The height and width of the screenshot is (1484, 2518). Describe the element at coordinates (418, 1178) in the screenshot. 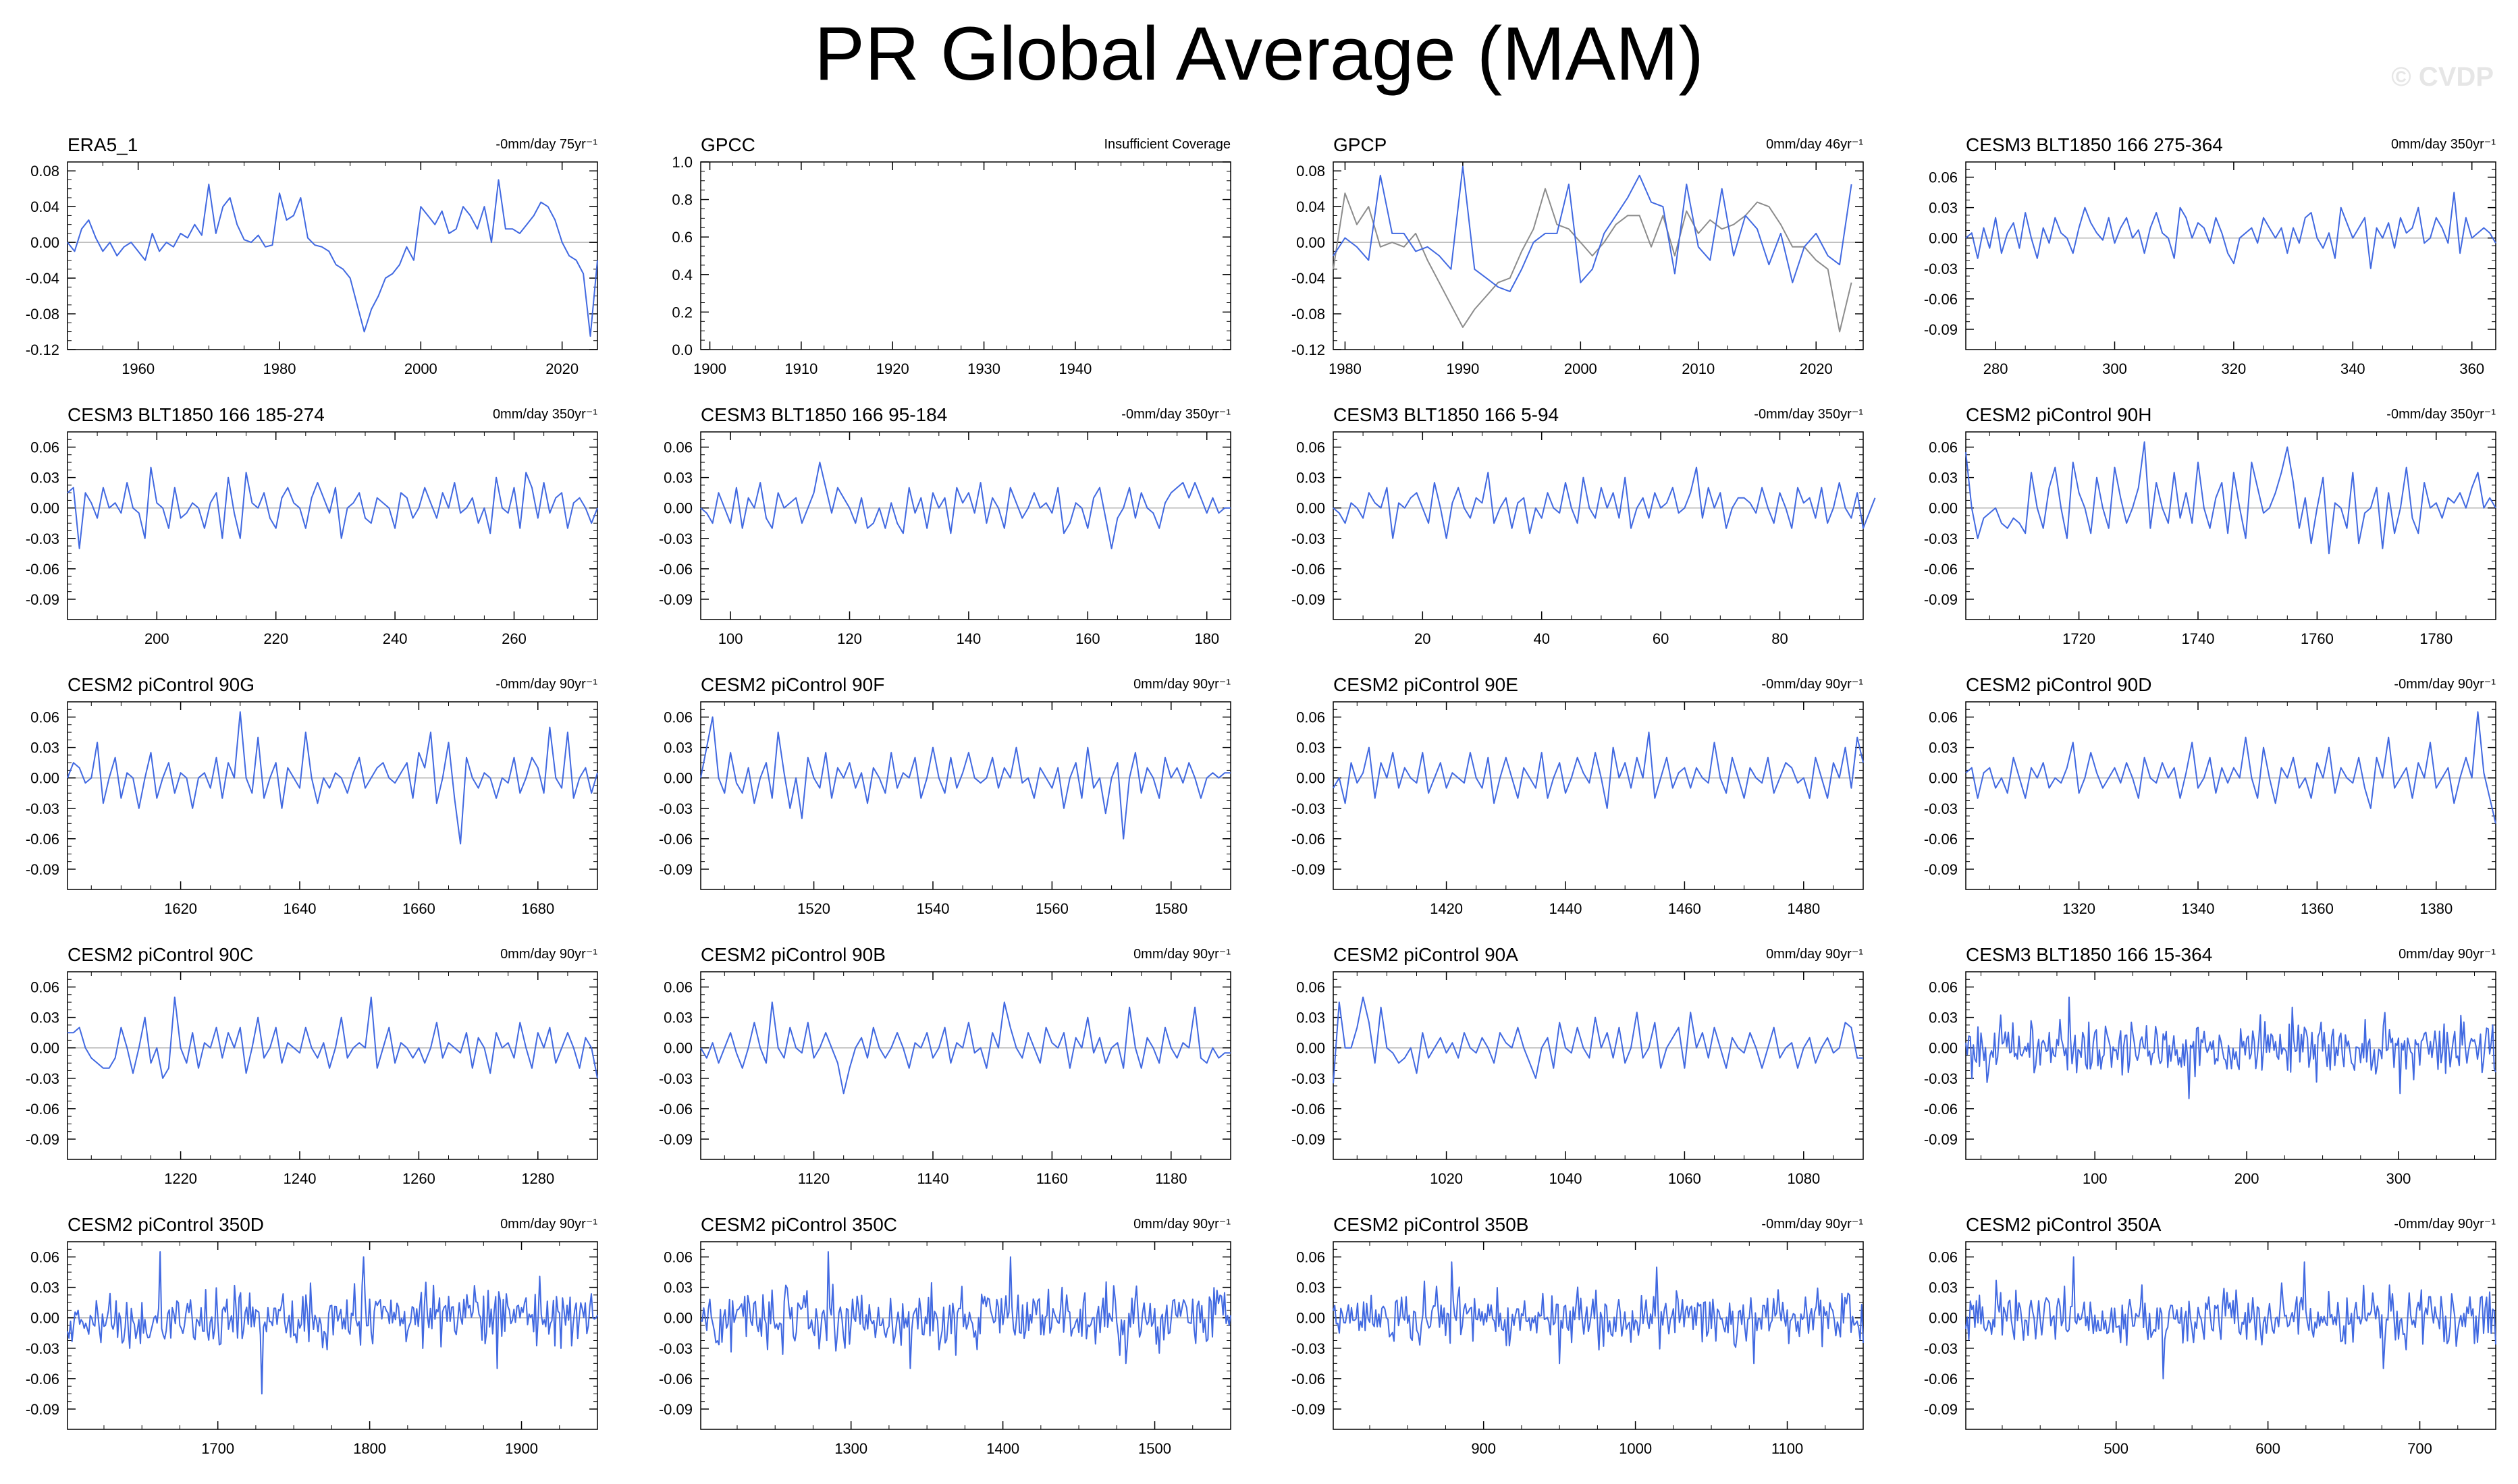

I see `x-tick-label: 1260` at that location.